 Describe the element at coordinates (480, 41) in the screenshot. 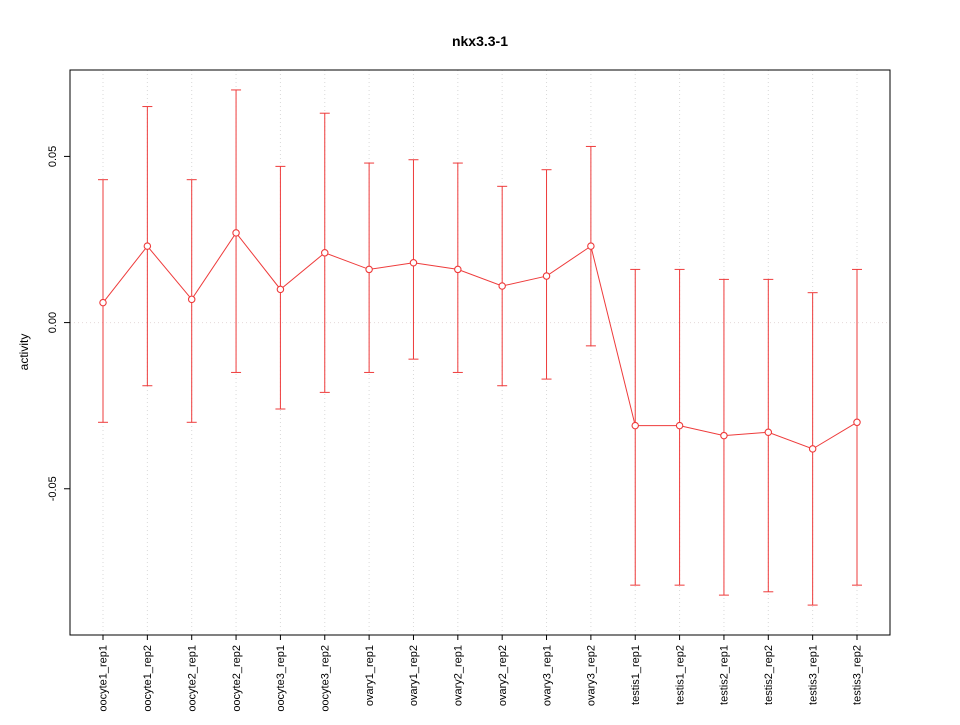

I see `chart-title: nkx3.3-1` at that location.